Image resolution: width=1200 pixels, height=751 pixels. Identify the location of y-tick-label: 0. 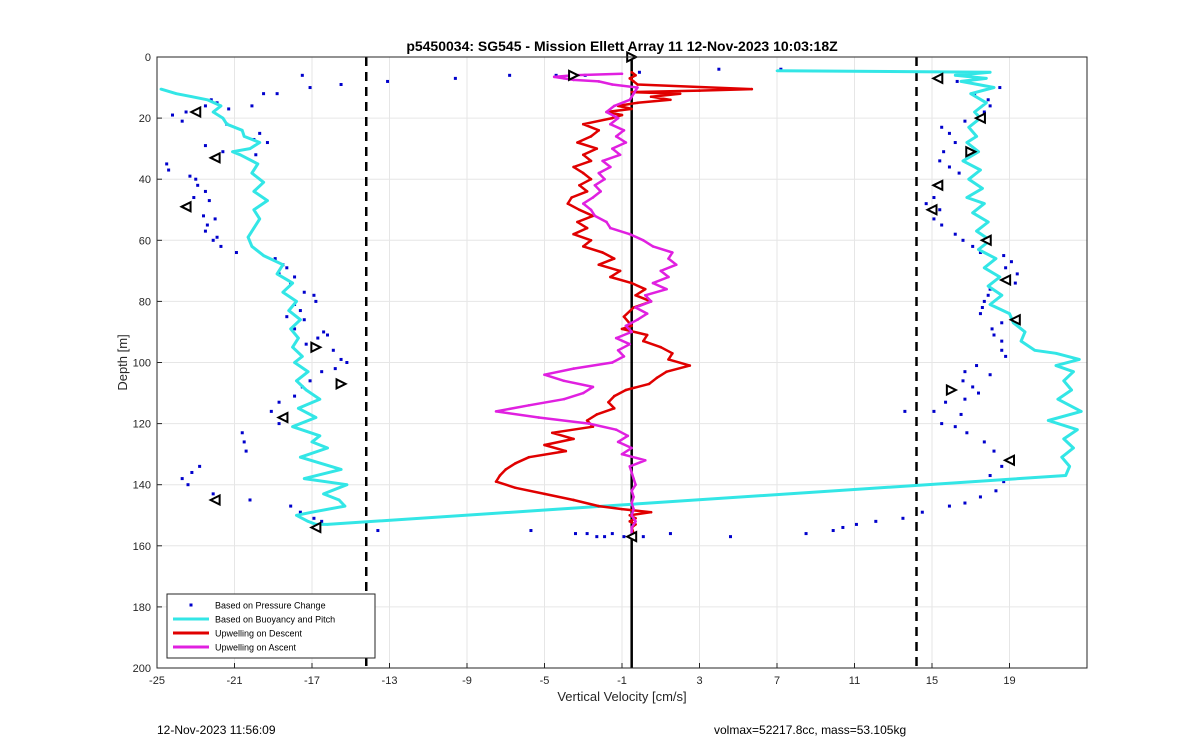
(148, 58).